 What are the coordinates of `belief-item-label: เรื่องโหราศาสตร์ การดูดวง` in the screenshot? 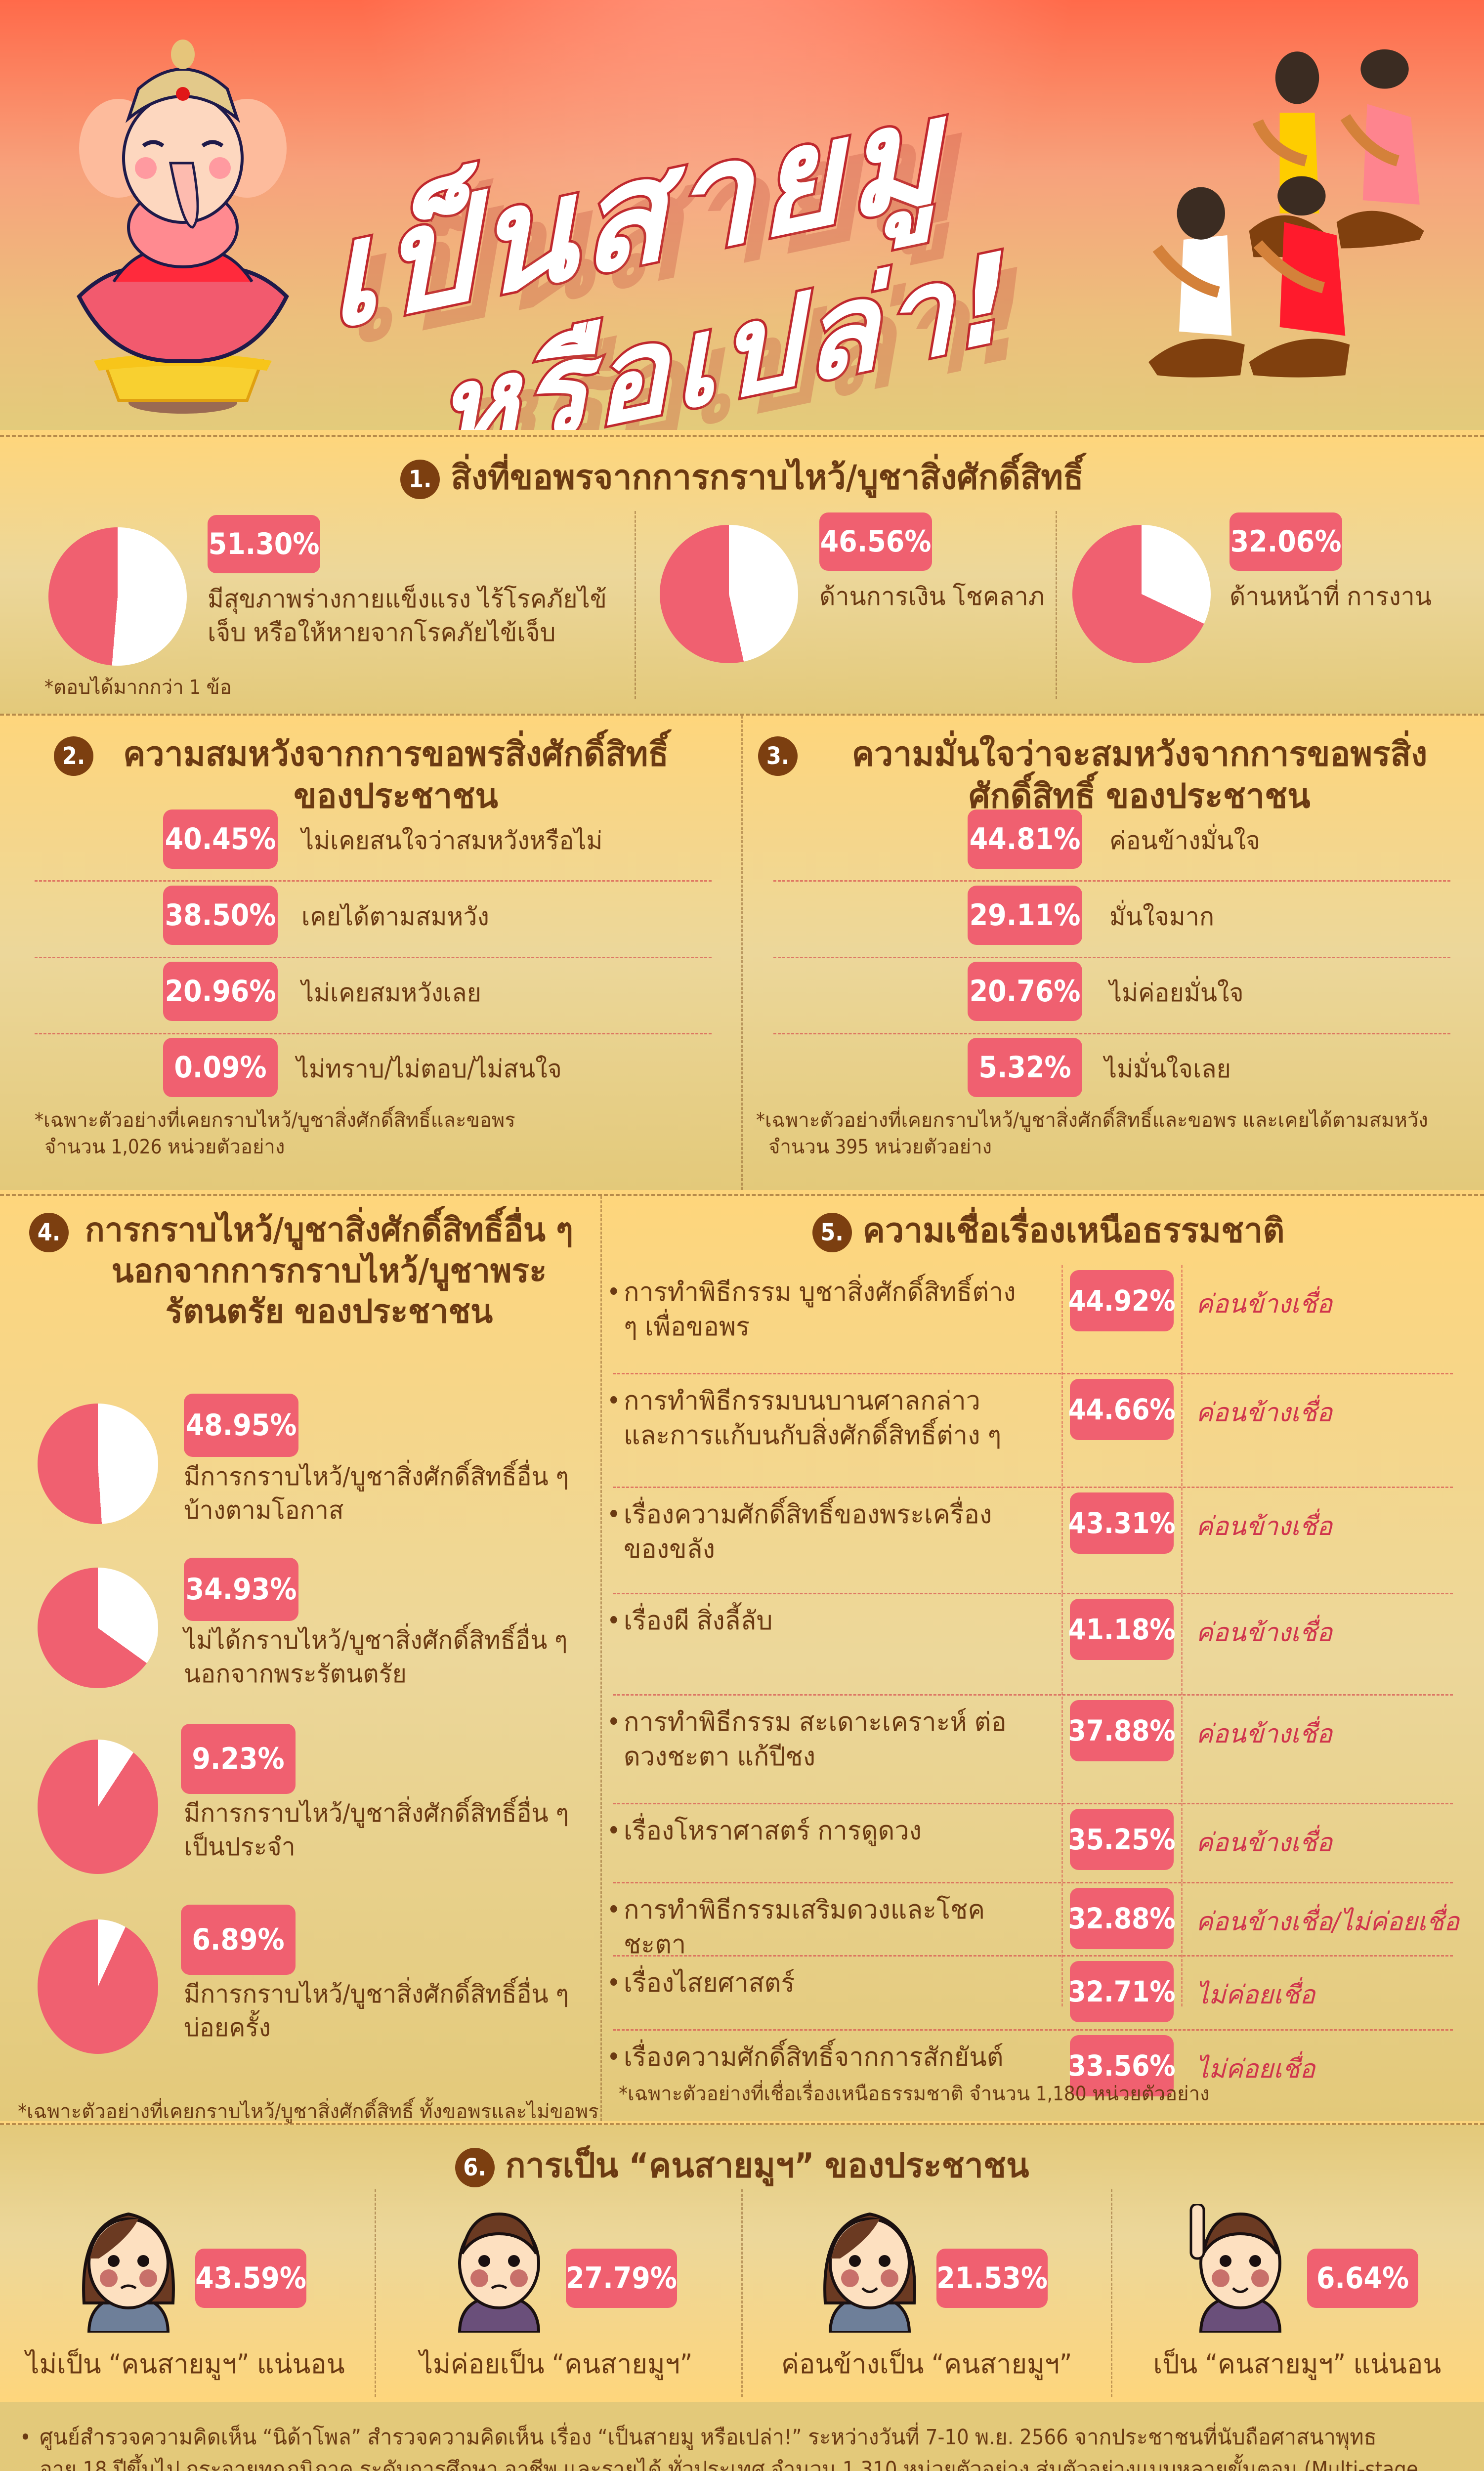 It's located at (818, 1831).